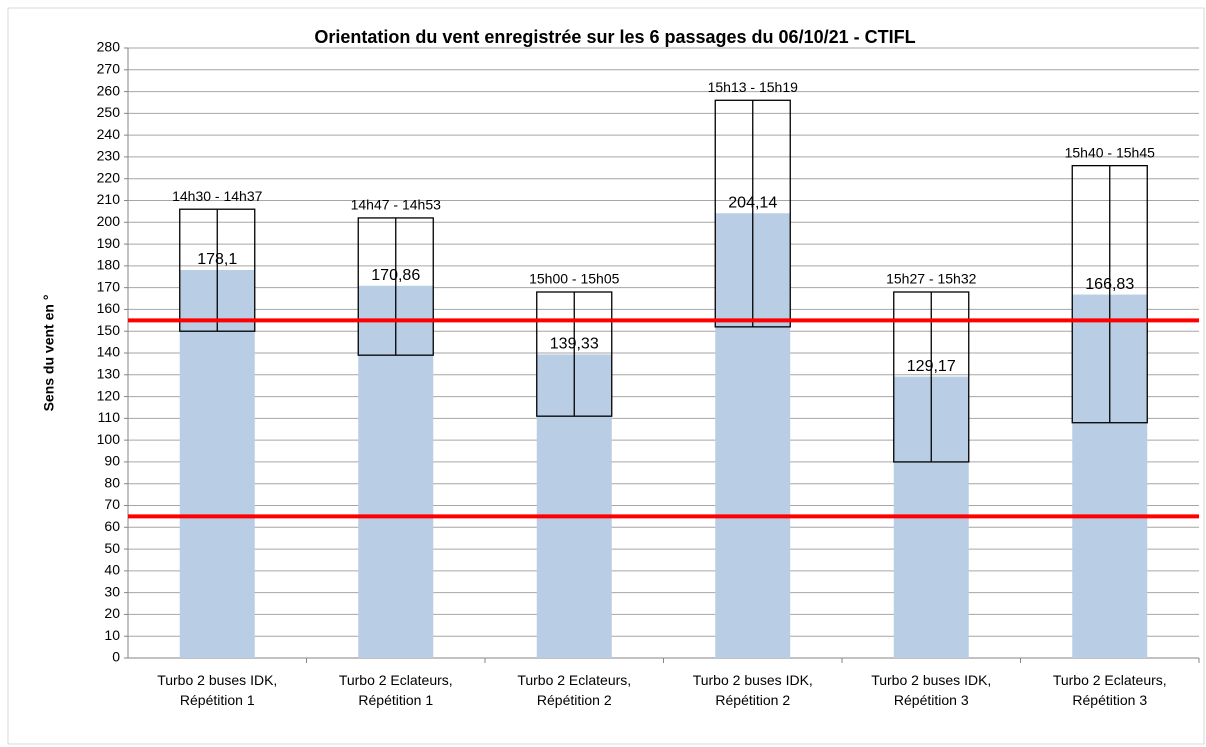  Describe the element at coordinates (396, 205) in the screenshot. I see `range-label: 14h47 - 14h53` at that location.